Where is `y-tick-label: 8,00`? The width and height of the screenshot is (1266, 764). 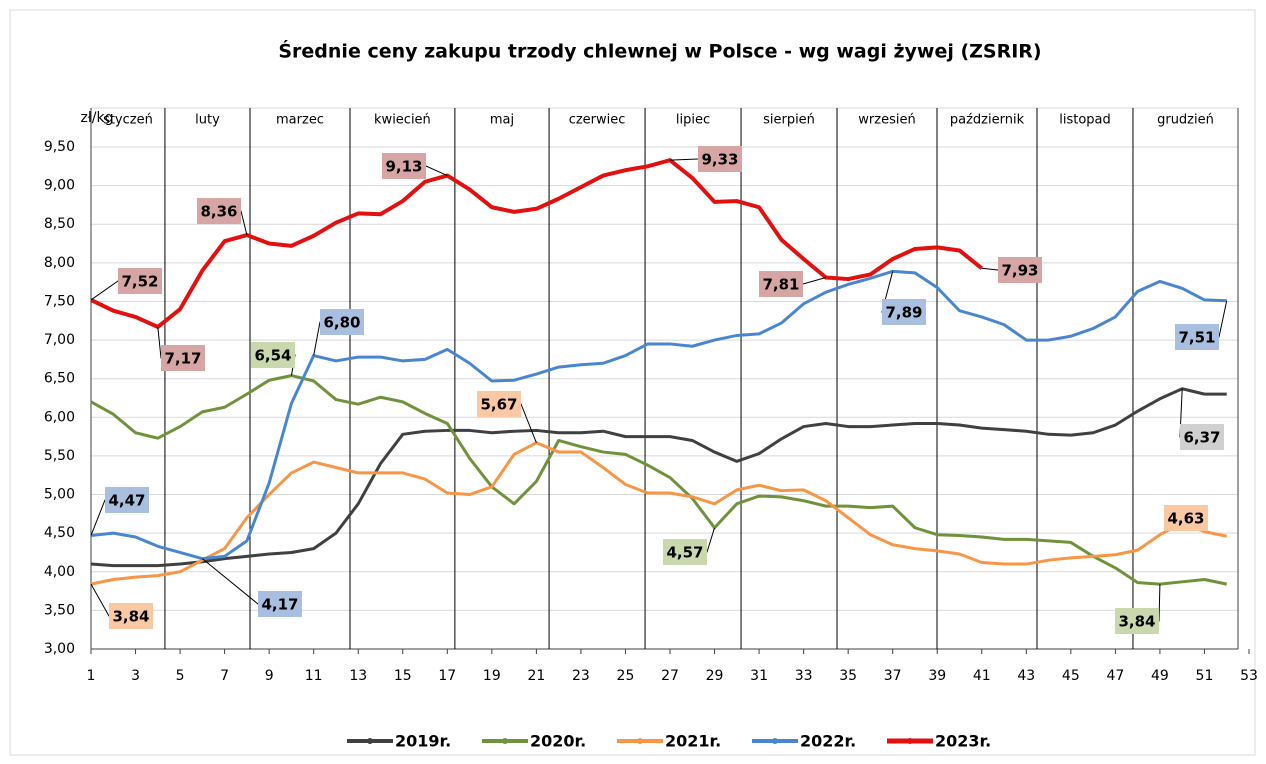
y-tick-label: 8,00 is located at coordinates (59, 263).